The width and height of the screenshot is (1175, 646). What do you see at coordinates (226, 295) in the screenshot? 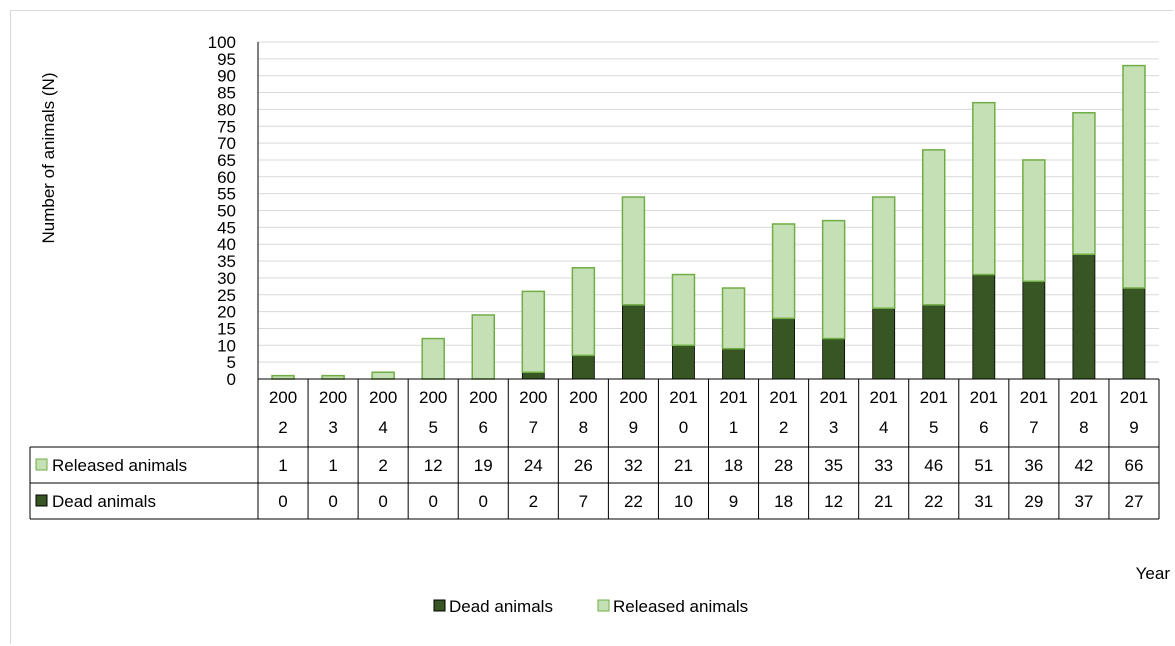
I see `y-tick-label: 25` at bounding box center [226, 295].